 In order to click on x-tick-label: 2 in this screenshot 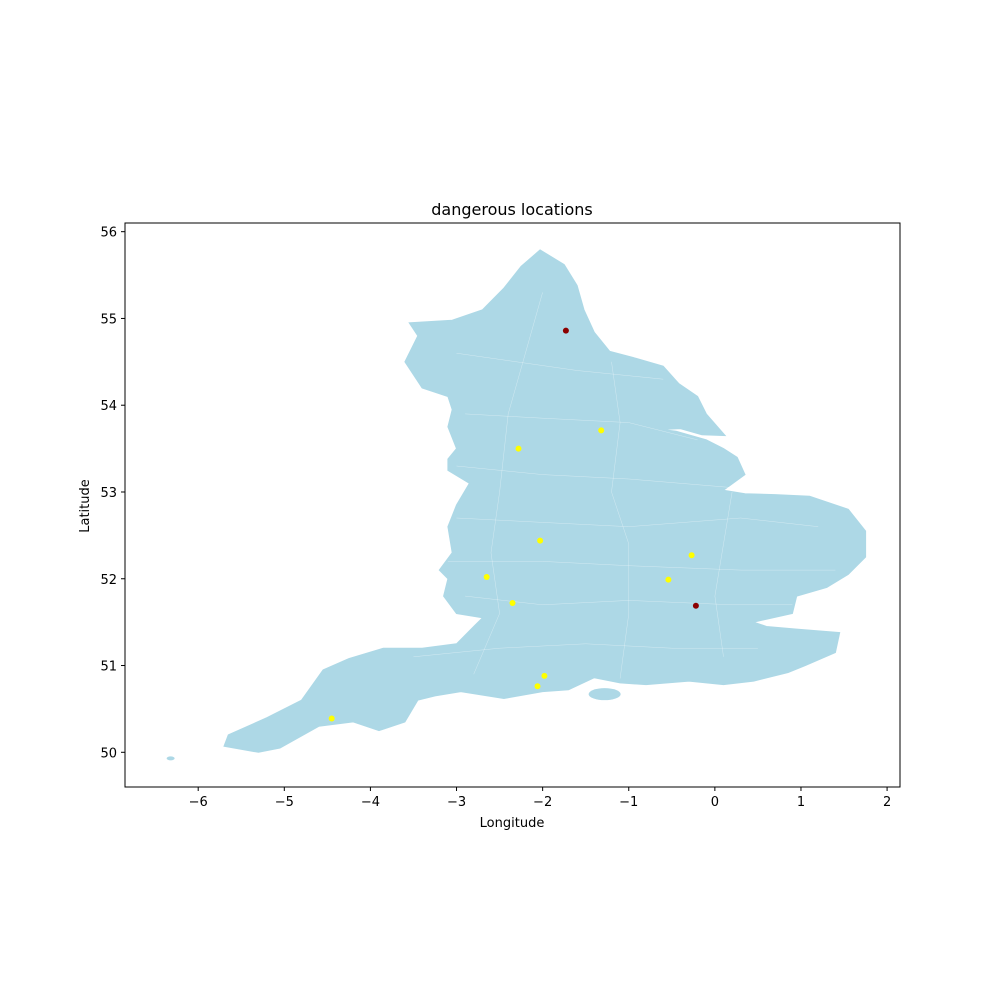, I will do `click(887, 802)`.